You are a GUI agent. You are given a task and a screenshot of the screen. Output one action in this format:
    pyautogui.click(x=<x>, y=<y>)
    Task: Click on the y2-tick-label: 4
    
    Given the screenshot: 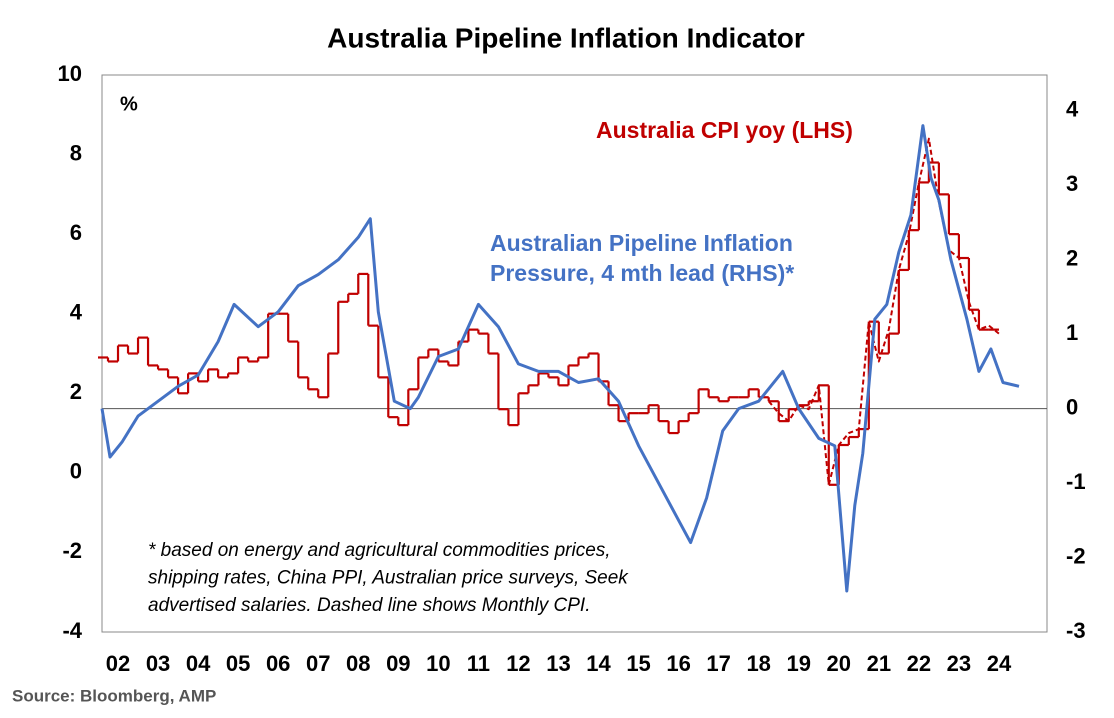 What is the action you would take?
    pyautogui.click(x=1072, y=109)
    